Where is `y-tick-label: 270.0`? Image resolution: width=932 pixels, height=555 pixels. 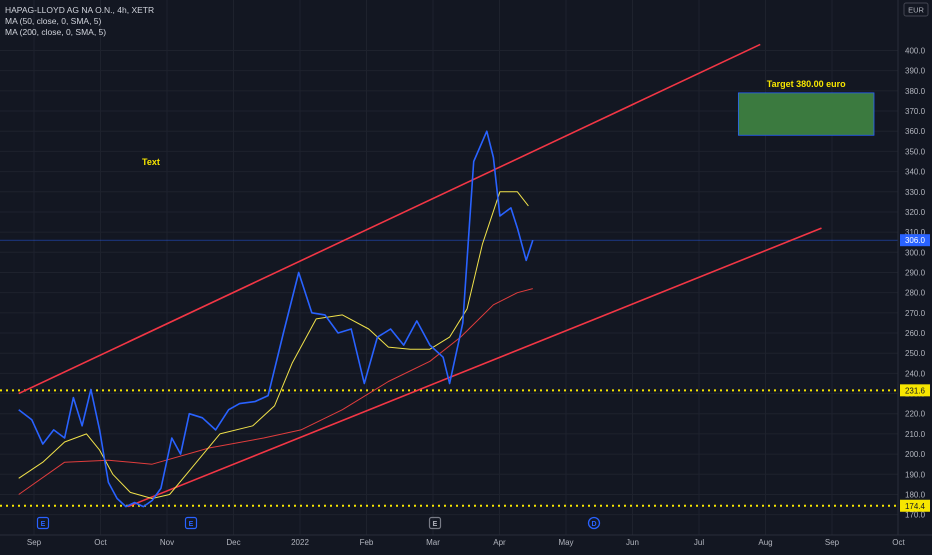 y-tick-label: 270.0 is located at coordinates (915, 313).